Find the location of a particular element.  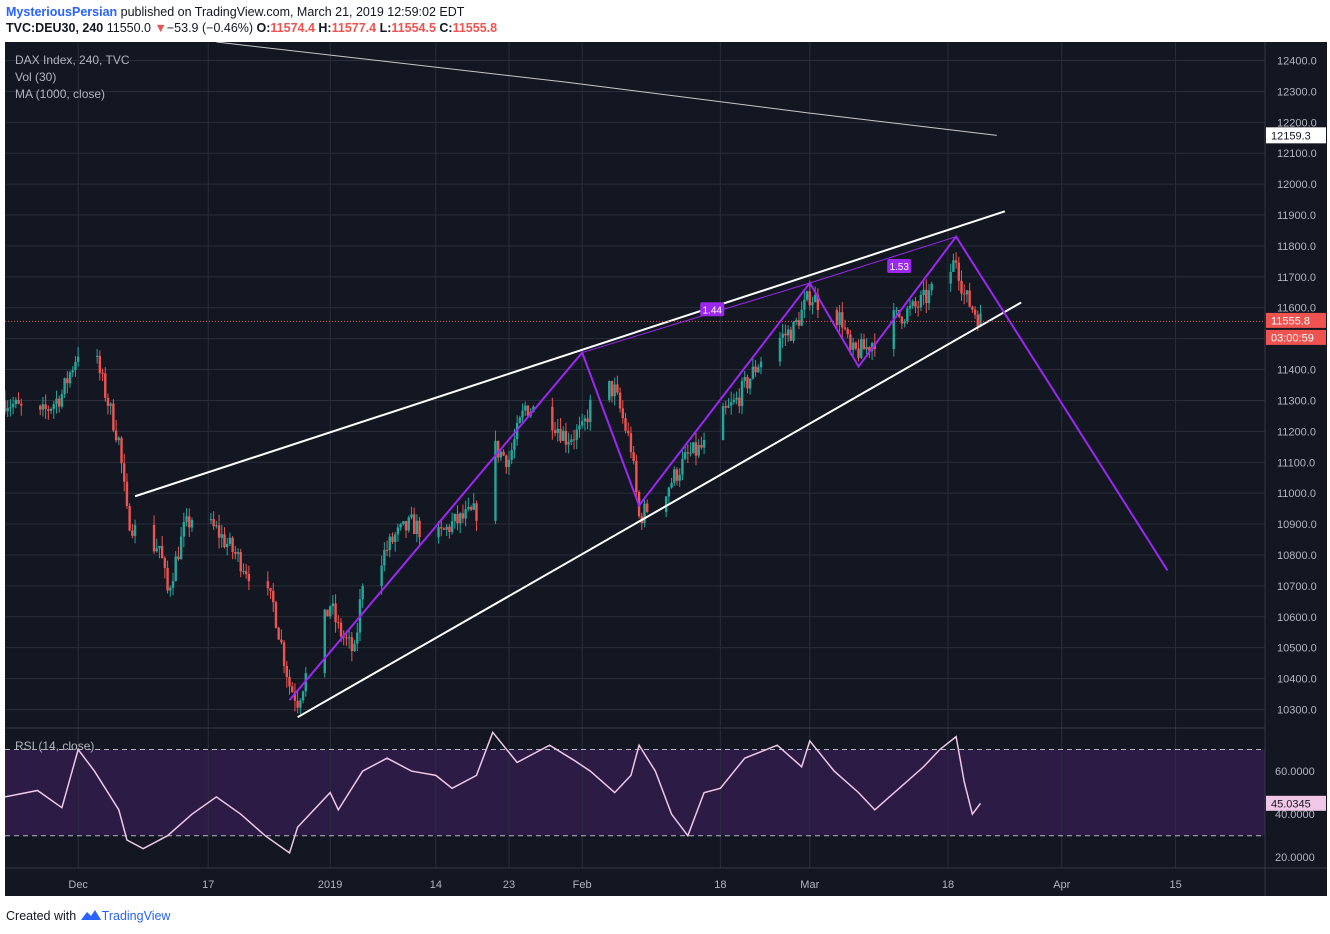

tradingview-brand-link: TradingView is located at coordinates (136, 915).